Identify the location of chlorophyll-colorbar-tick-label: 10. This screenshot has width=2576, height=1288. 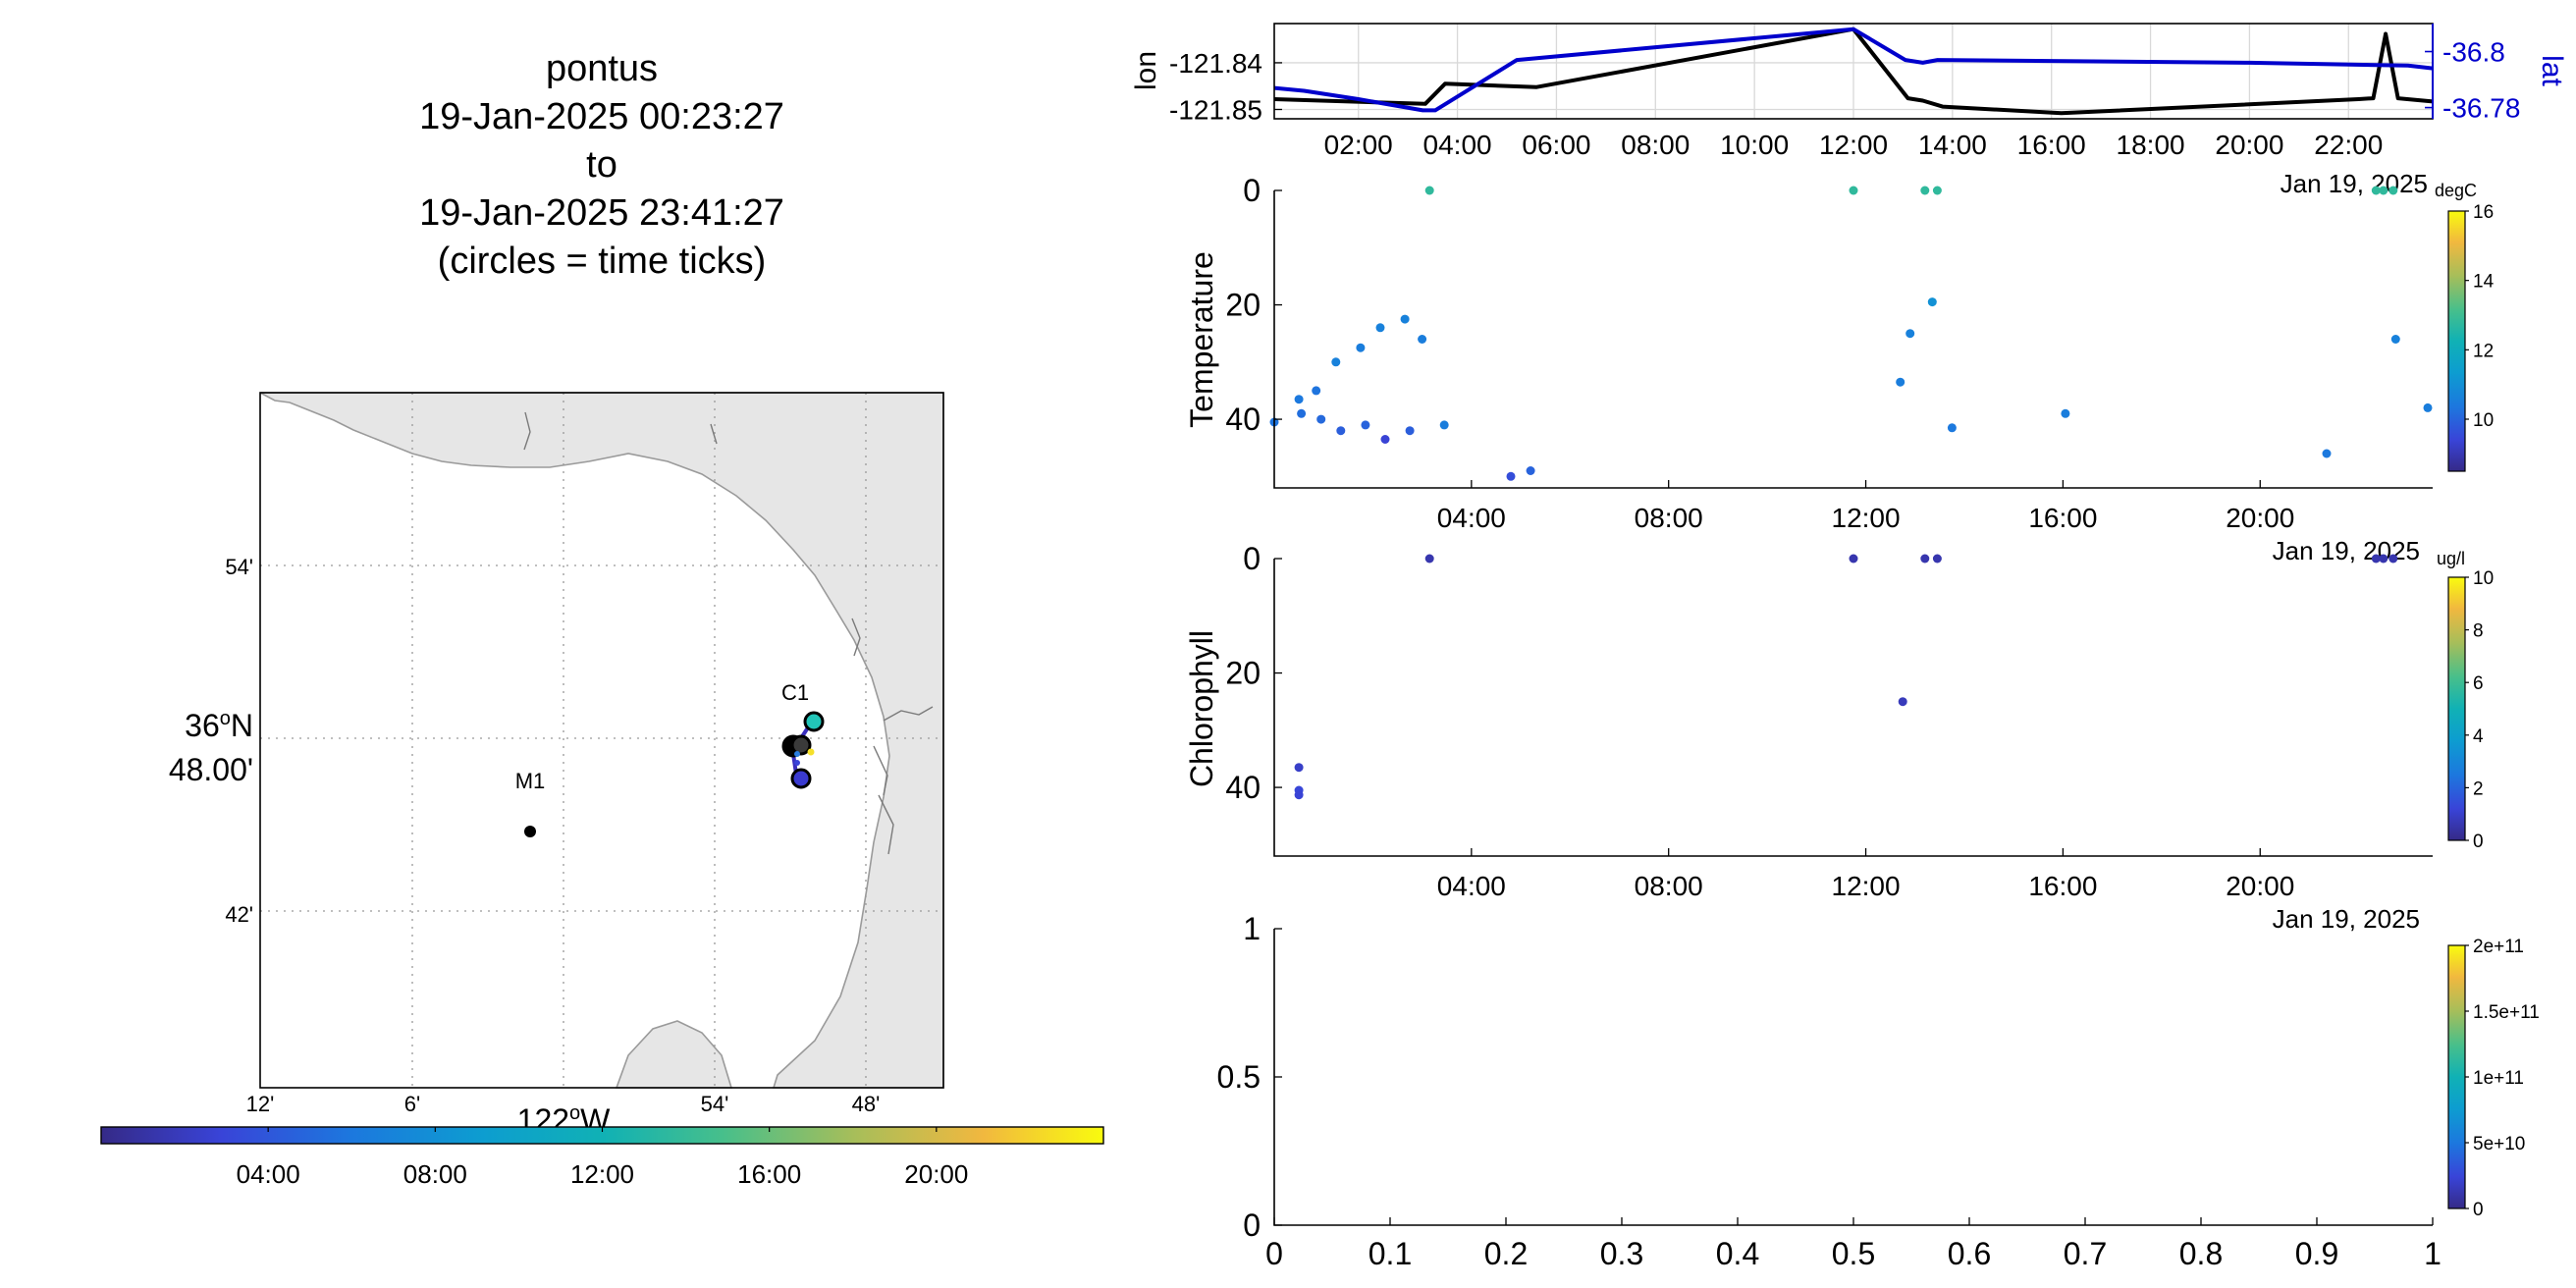
(2483, 578).